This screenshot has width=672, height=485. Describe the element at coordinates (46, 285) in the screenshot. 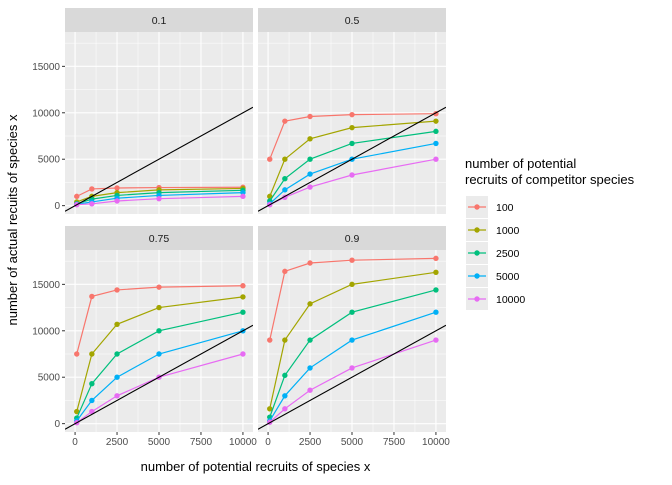

I see `y-tick-label: 15000` at that location.